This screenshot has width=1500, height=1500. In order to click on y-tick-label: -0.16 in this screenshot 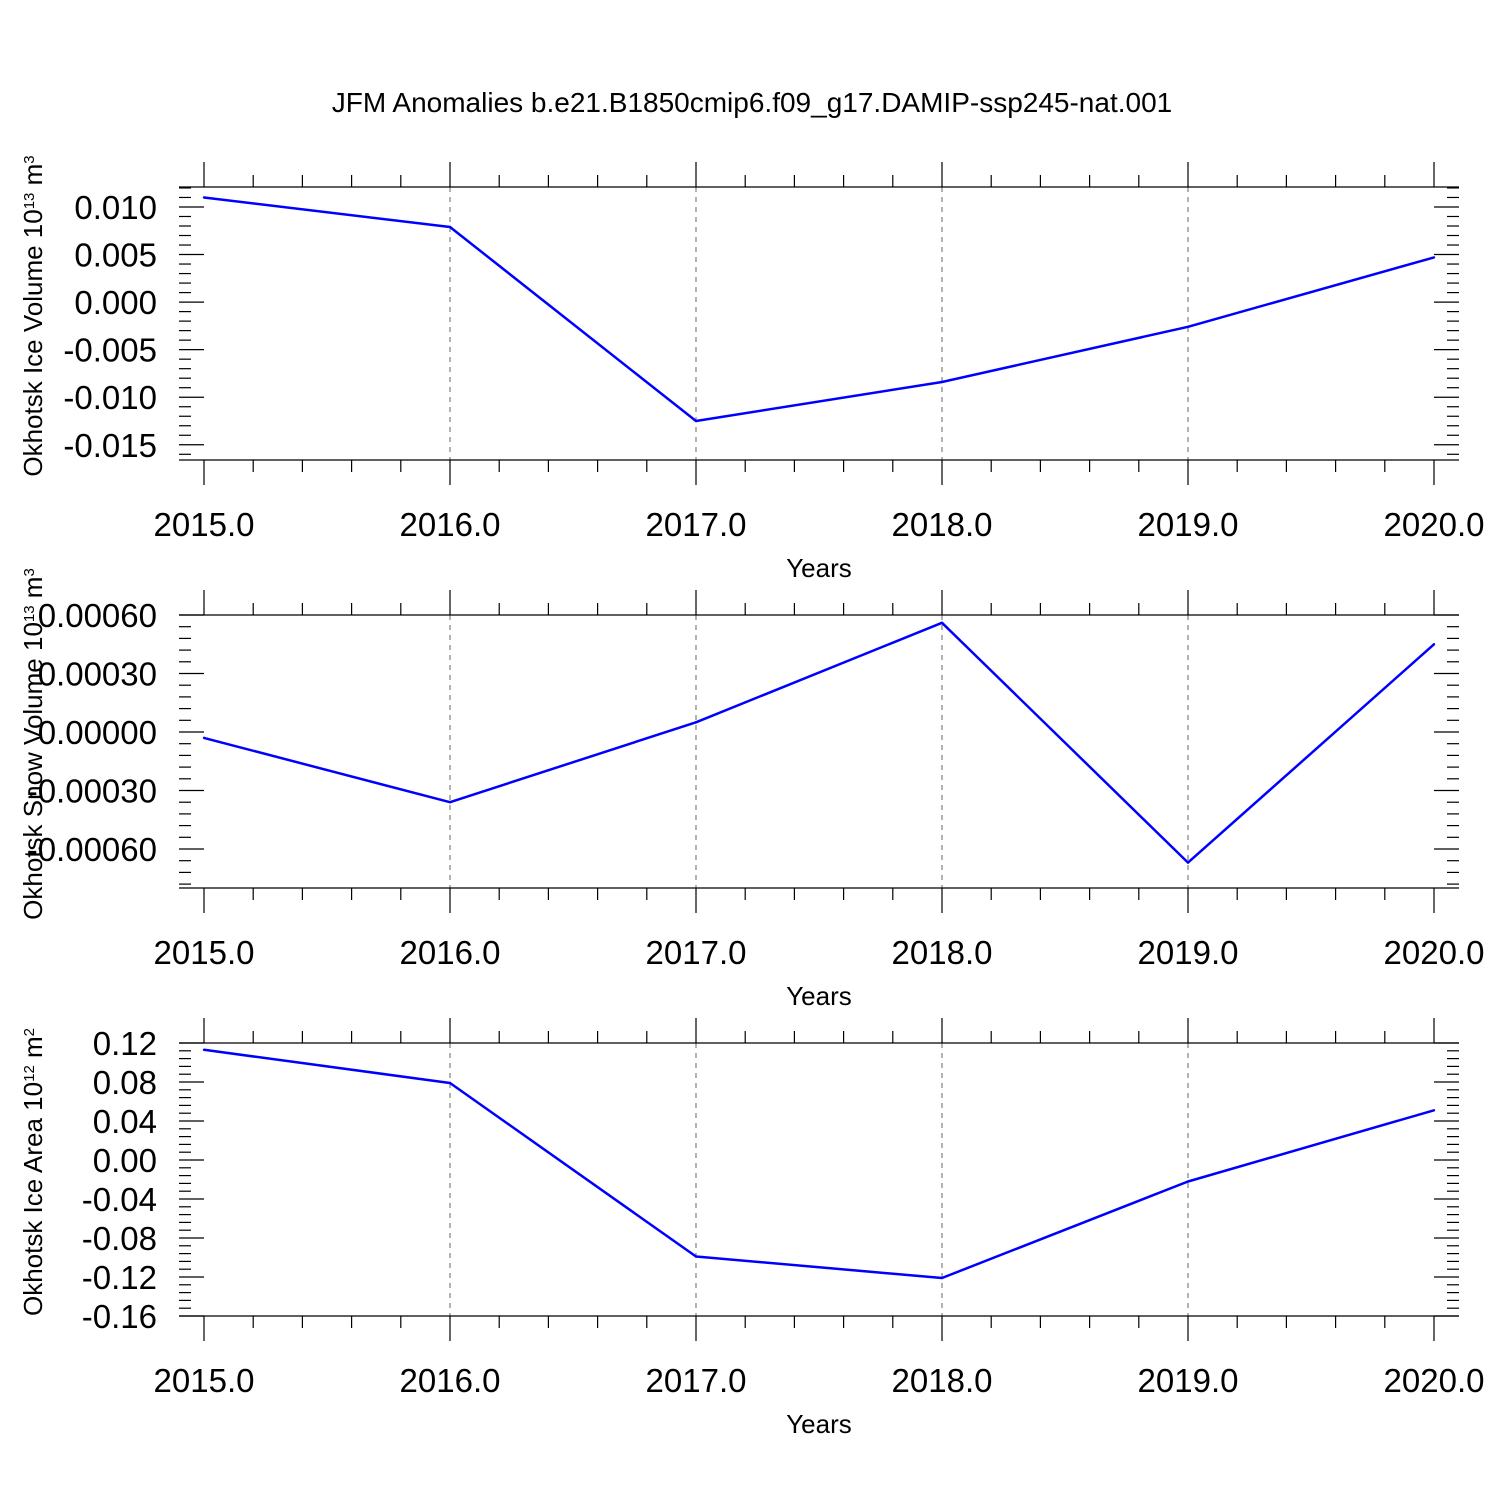, I will do `click(119, 1316)`.